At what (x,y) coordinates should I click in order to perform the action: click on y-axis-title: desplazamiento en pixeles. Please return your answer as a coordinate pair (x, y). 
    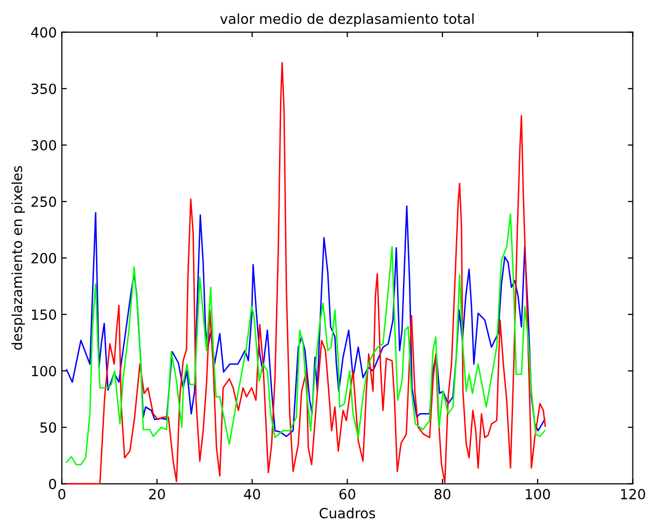
    Looking at the image, I should click on (18, 258).